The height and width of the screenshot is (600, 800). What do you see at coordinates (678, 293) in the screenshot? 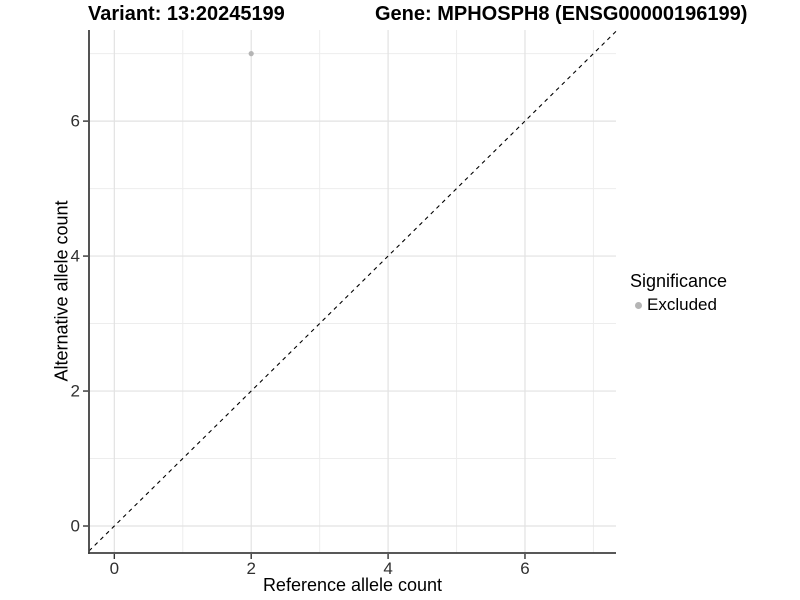
I see `legend: Significance Excluded` at bounding box center [678, 293].